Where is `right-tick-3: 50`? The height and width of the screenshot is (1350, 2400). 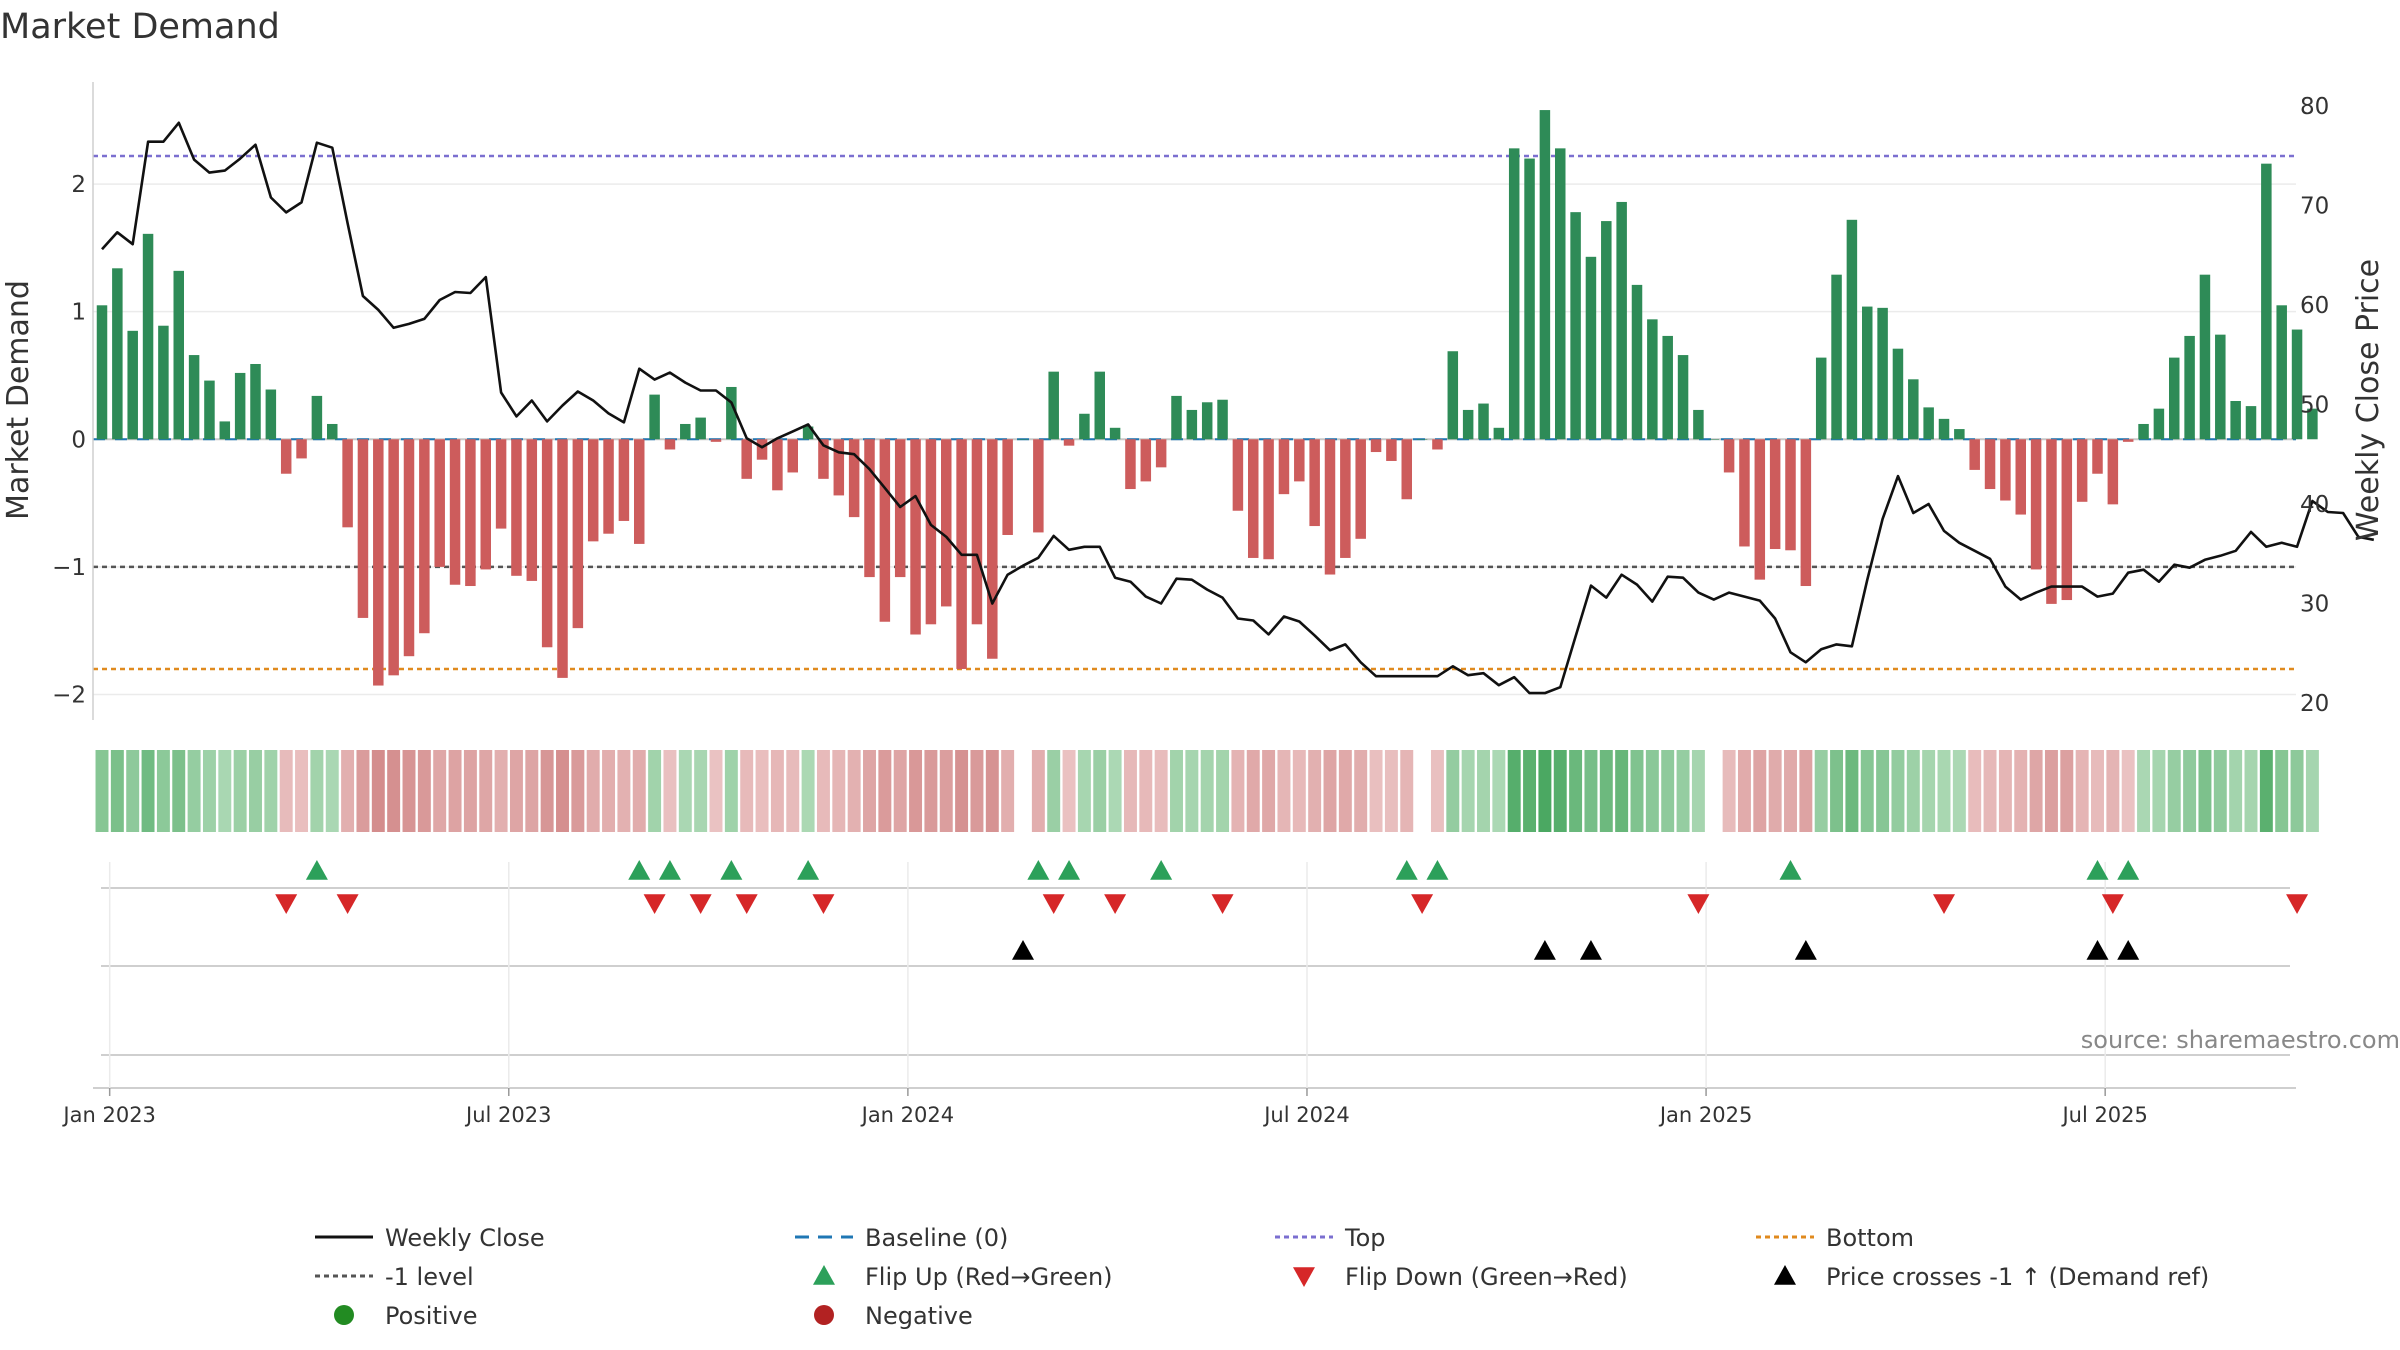
right-tick-3: 50 is located at coordinates (2314, 405).